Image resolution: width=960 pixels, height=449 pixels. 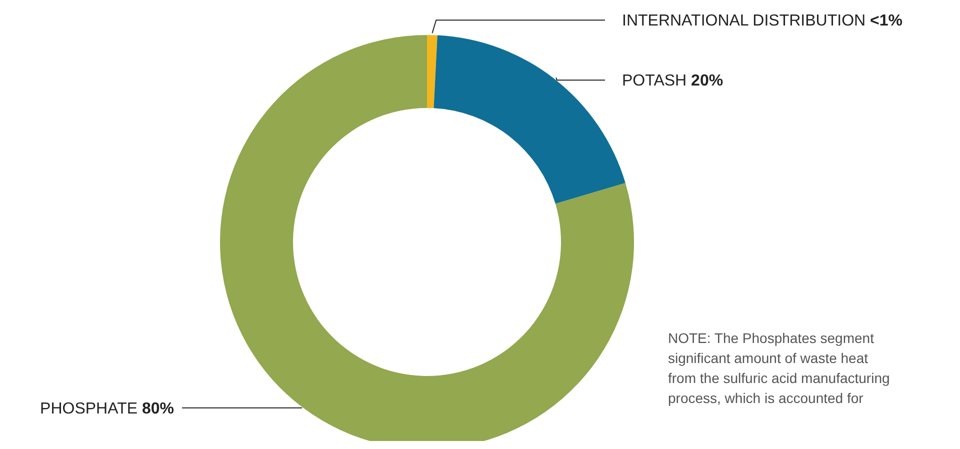 What do you see at coordinates (158, 409) in the screenshot?
I see `data-label: 80%` at bounding box center [158, 409].